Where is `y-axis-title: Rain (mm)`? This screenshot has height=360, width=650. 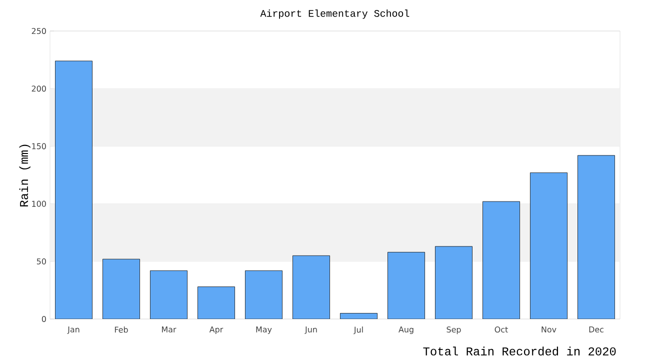 y-axis-title: Rain (mm) is located at coordinates (24, 175).